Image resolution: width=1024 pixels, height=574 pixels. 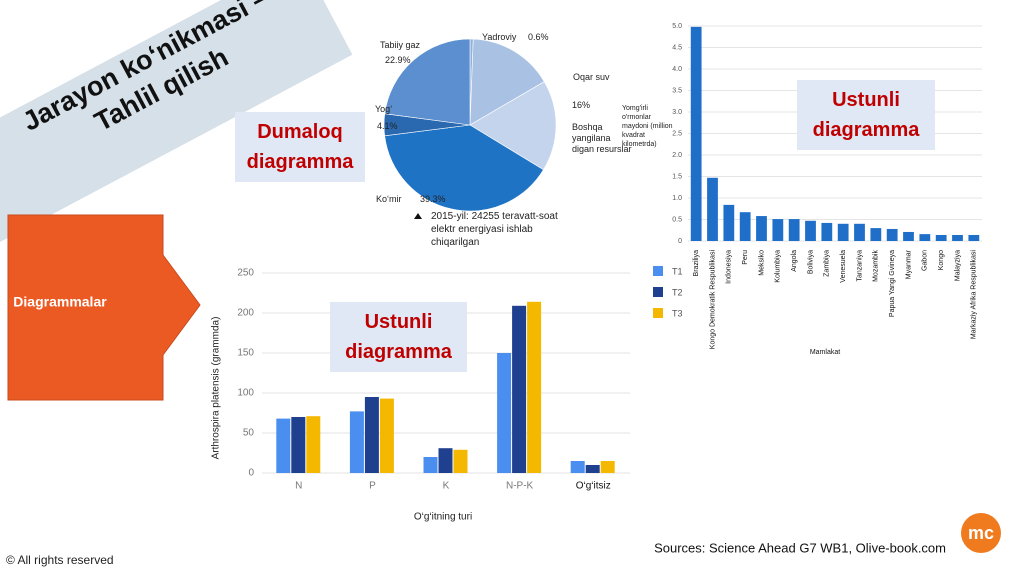 I want to click on slice-label: Yadroviy, so click(x=499, y=37).